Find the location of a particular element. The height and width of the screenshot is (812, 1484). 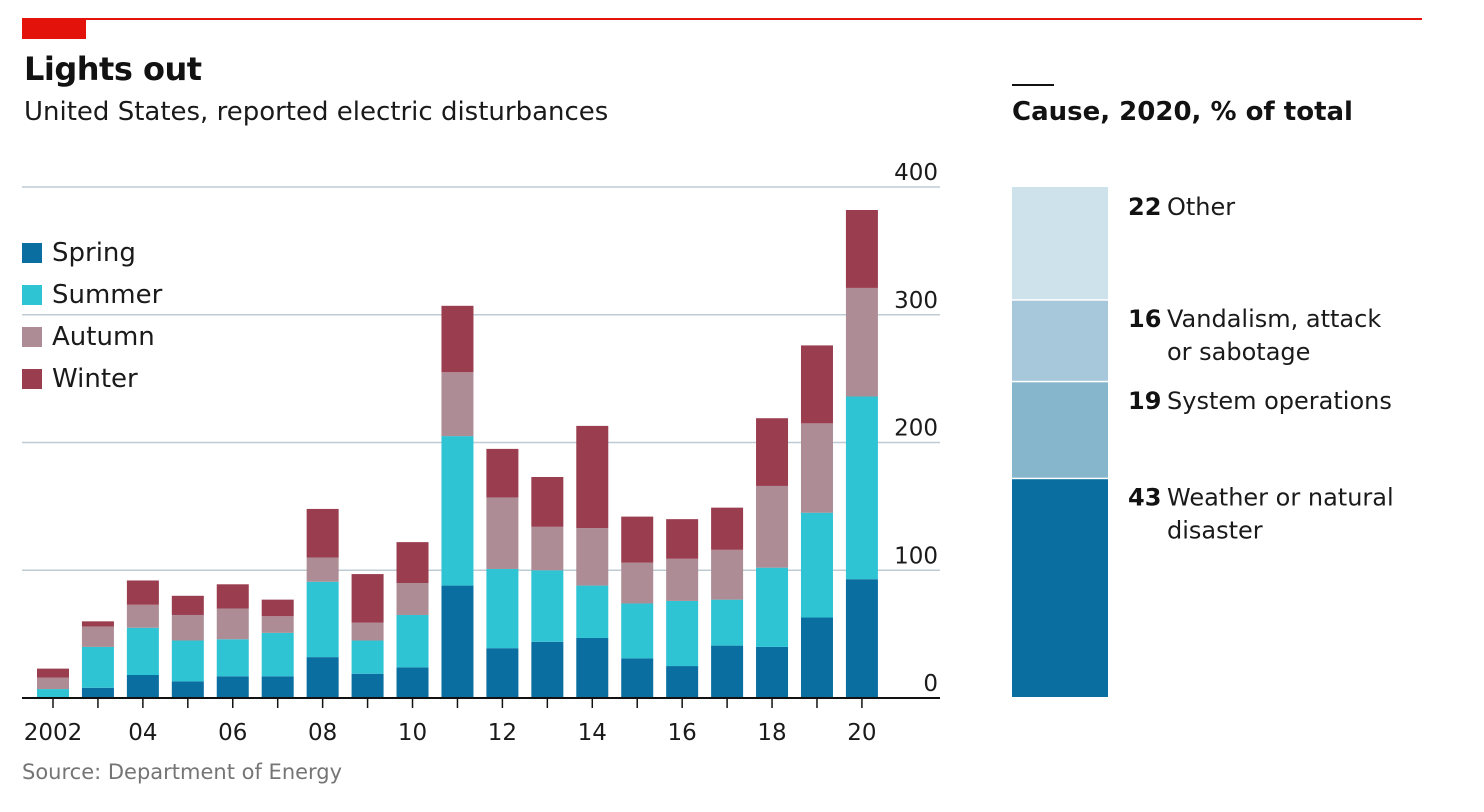

cause-panel-title: Cause, 2020, % of total is located at coordinates (1182, 112).